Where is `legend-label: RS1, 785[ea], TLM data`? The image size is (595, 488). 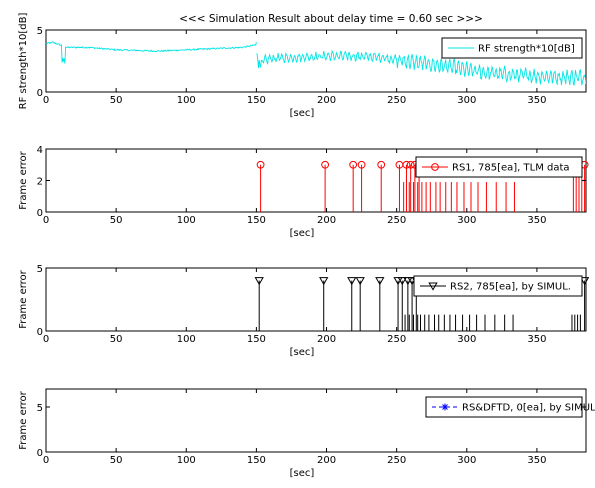
legend-label: RS1, 785[ea], TLM data is located at coordinates (511, 168).